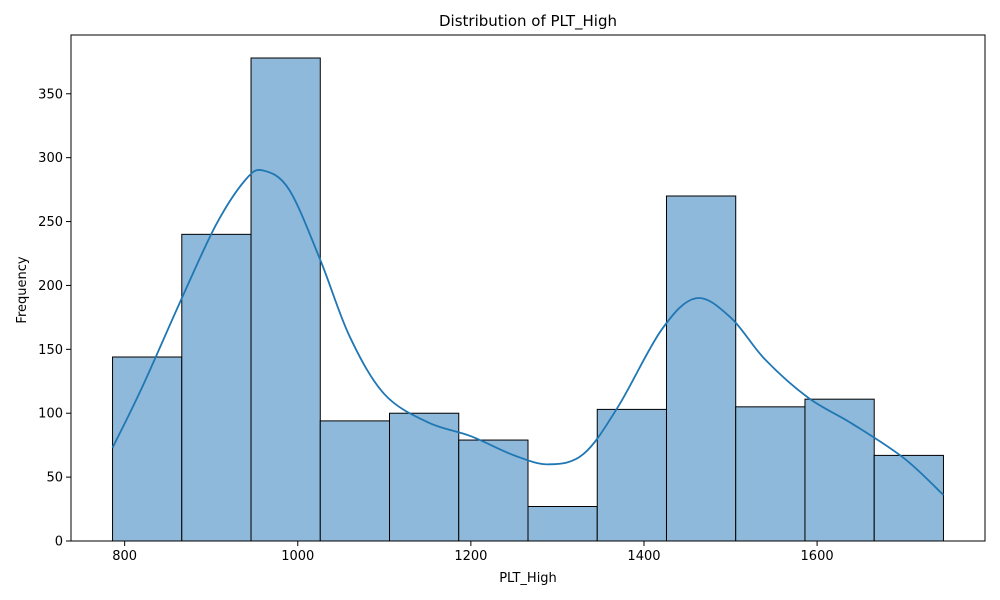  What do you see at coordinates (50, 222) in the screenshot?
I see `y-tick-label: 250` at bounding box center [50, 222].